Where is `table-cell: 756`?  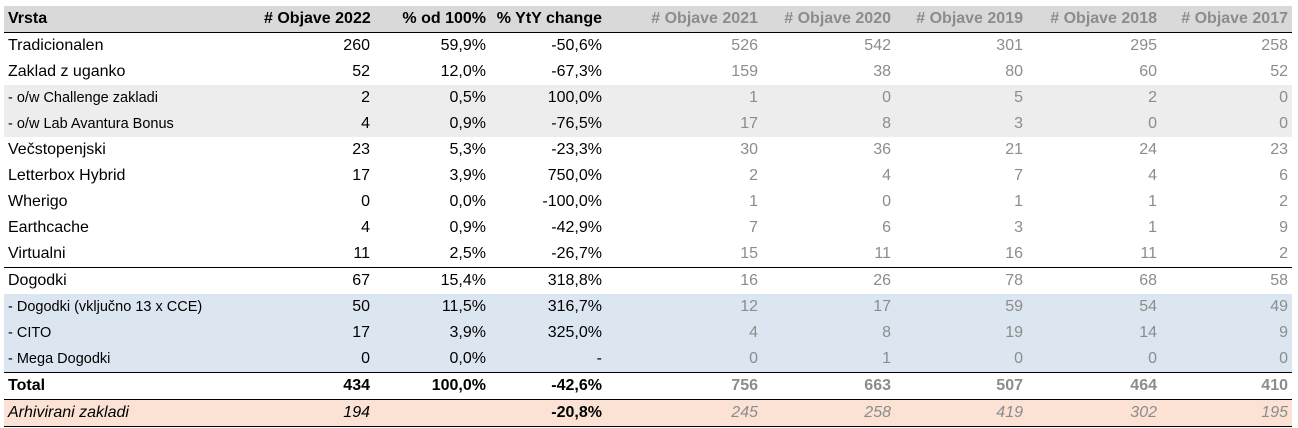 table-cell: 756 is located at coordinates (744, 385).